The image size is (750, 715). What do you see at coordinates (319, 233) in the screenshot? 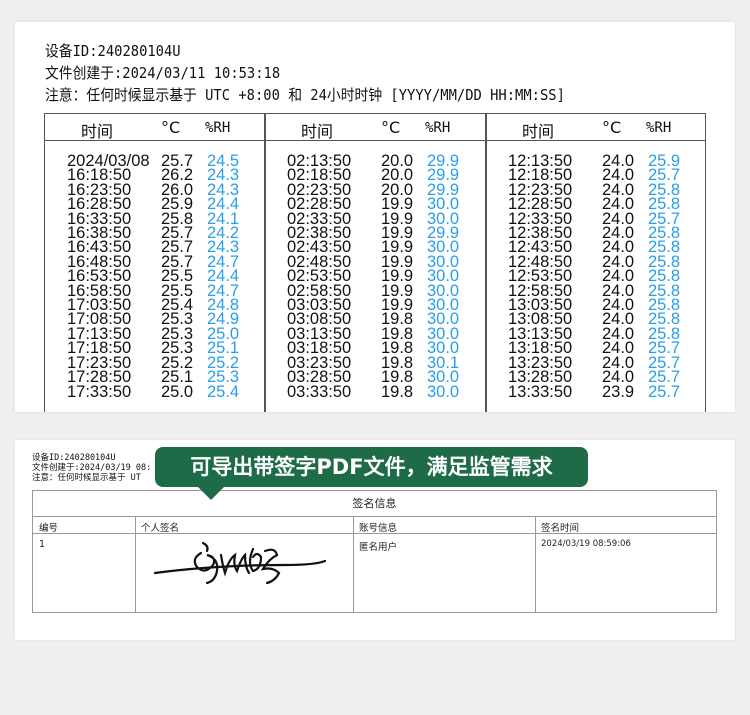
I see `time-cell: 02:38:50` at bounding box center [319, 233].